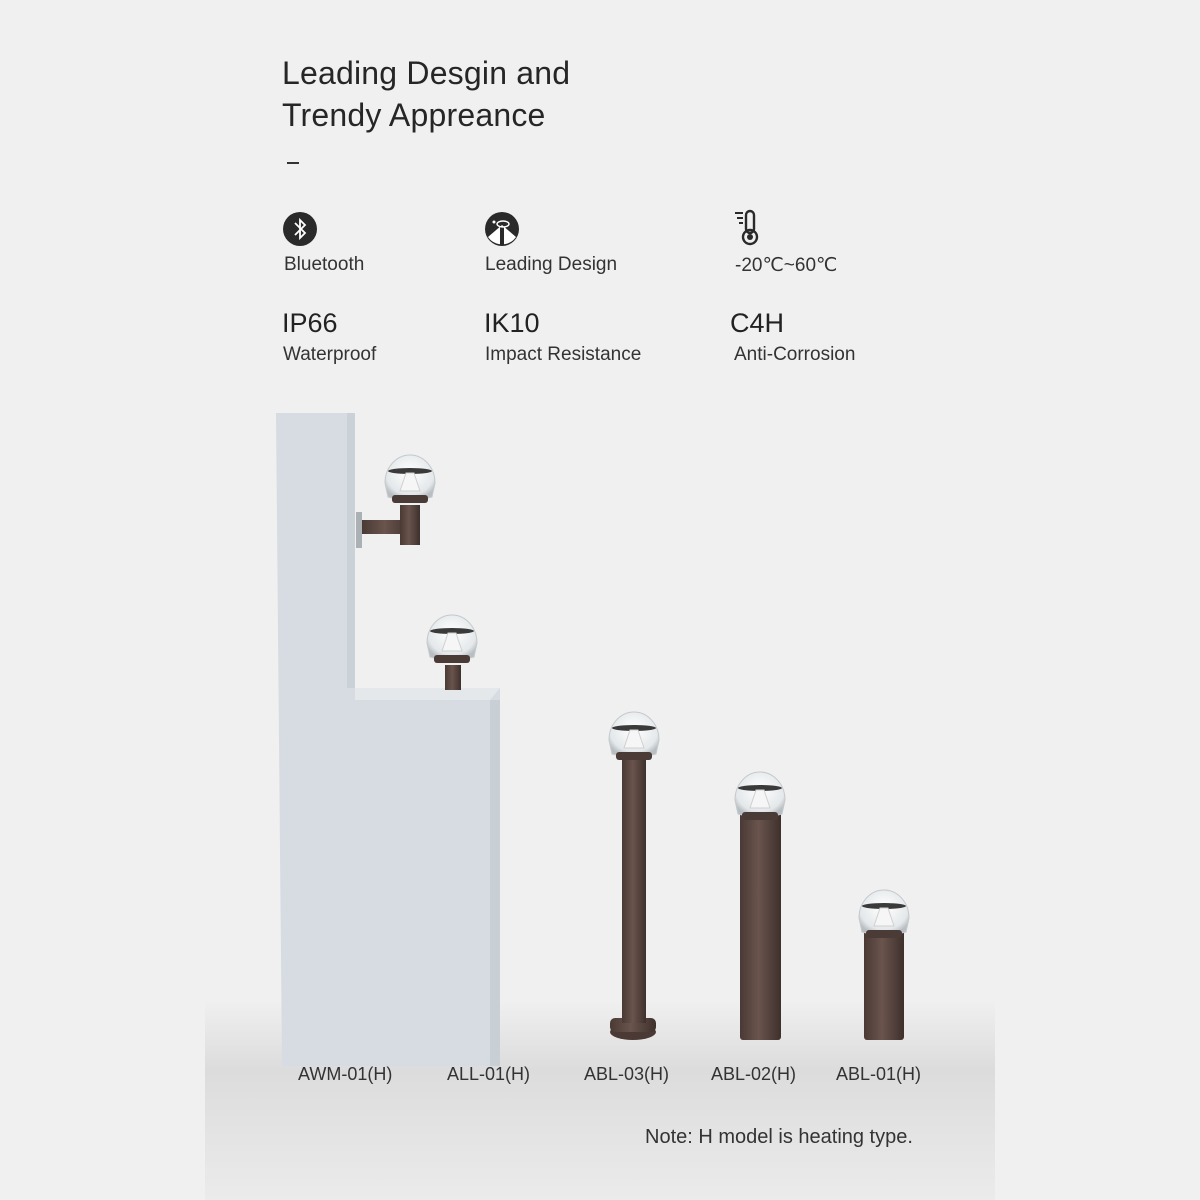  Describe the element at coordinates (426, 94) in the screenshot. I see `page-title: Leading Desgin and Trendy Appreance` at that location.